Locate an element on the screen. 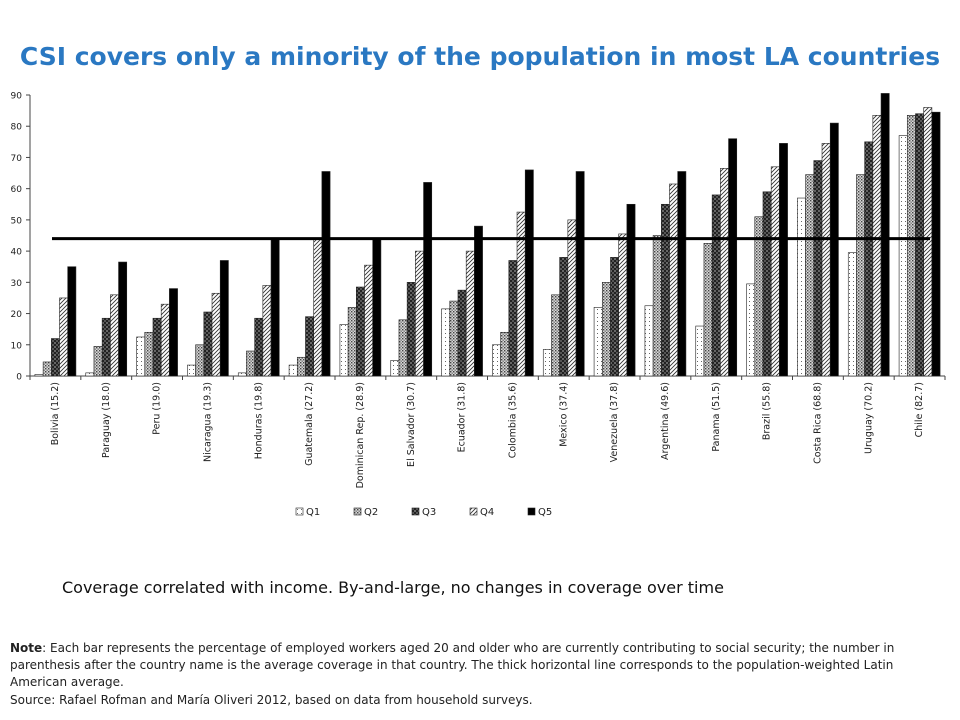 This screenshot has width=960, height=720. x-tick-label: Chile (82.7) is located at coordinates (919, 409).